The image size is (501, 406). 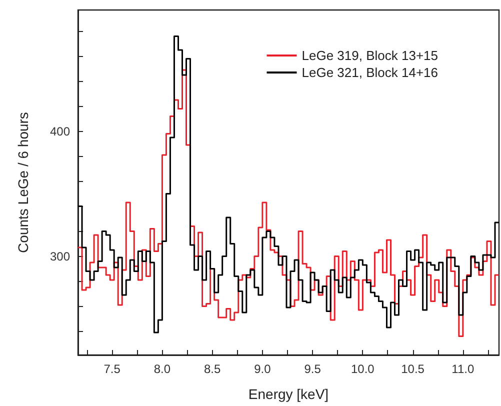 What do you see at coordinates (23, 182) in the screenshot?
I see `y-axis-title: Counts LeGe / 6 hours` at bounding box center [23, 182].